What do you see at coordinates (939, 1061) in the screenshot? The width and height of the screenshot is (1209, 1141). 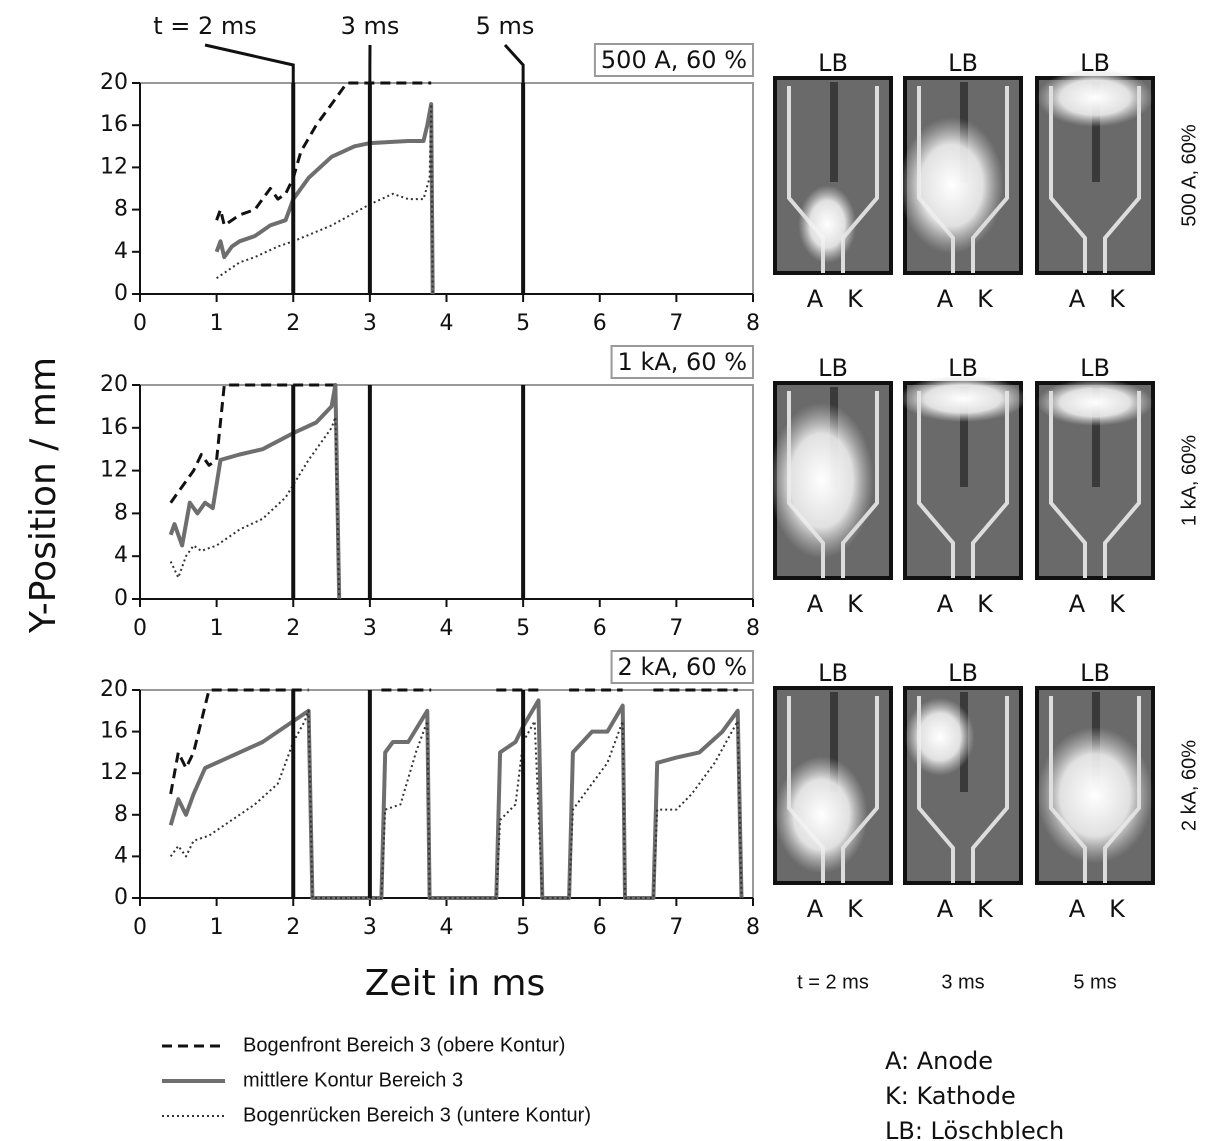 I see `key-line: A: Anode` at bounding box center [939, 1061].